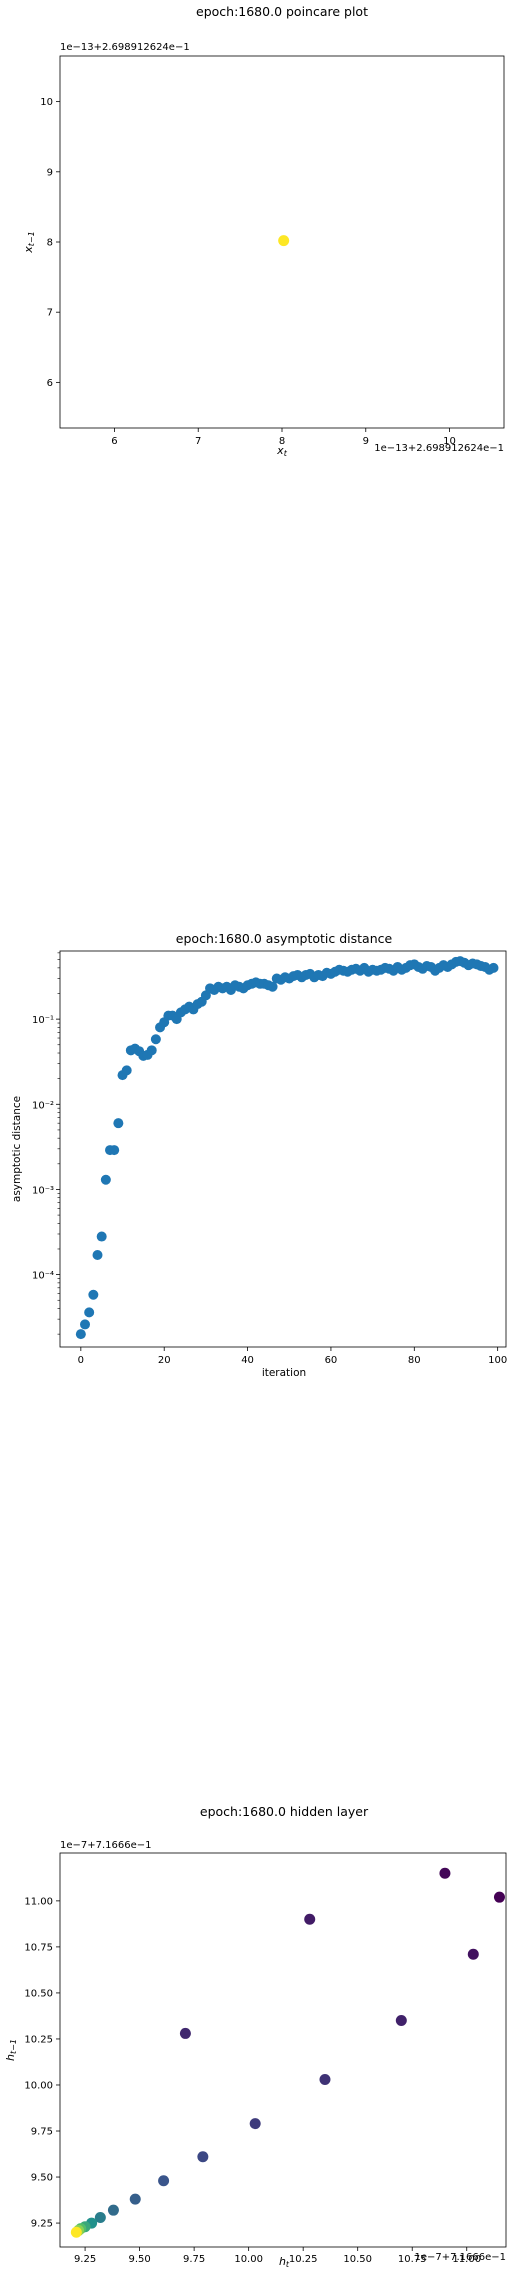 The height and width of the screenshot is (2269, 514). I want to click on hidden-y-offset-text: 1e−7+7.1666e−1, so click(106, 1845).